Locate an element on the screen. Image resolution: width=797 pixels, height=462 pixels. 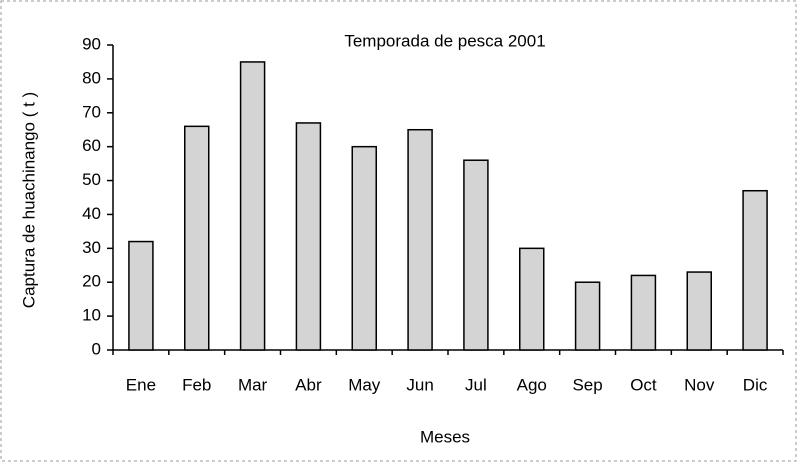
x-tick-label: Ene is located at coordinates (141, 384).